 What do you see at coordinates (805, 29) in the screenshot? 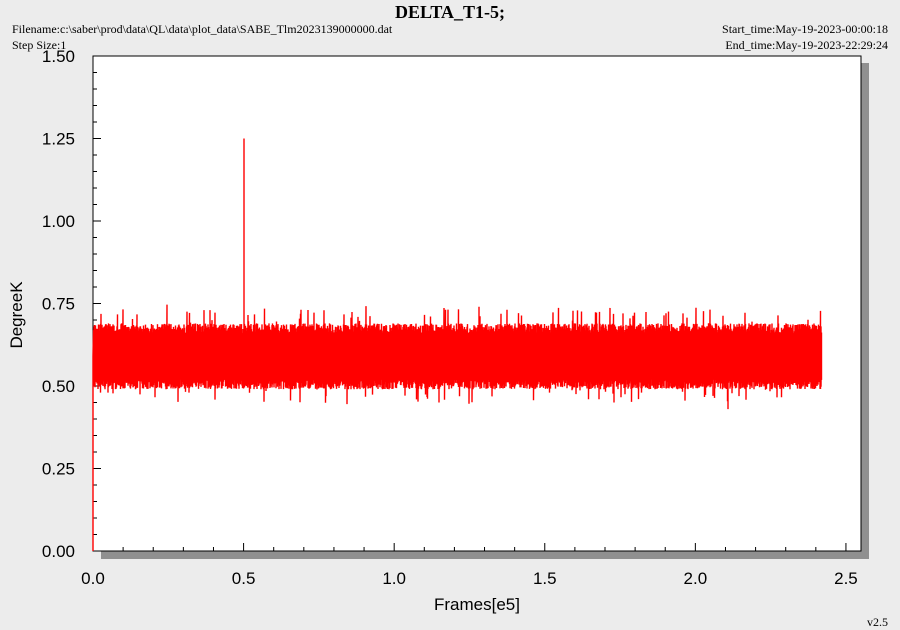
I see `start-time-label: Start_time:May-19-2023-00:00:18` at bounding box center [805, 29].